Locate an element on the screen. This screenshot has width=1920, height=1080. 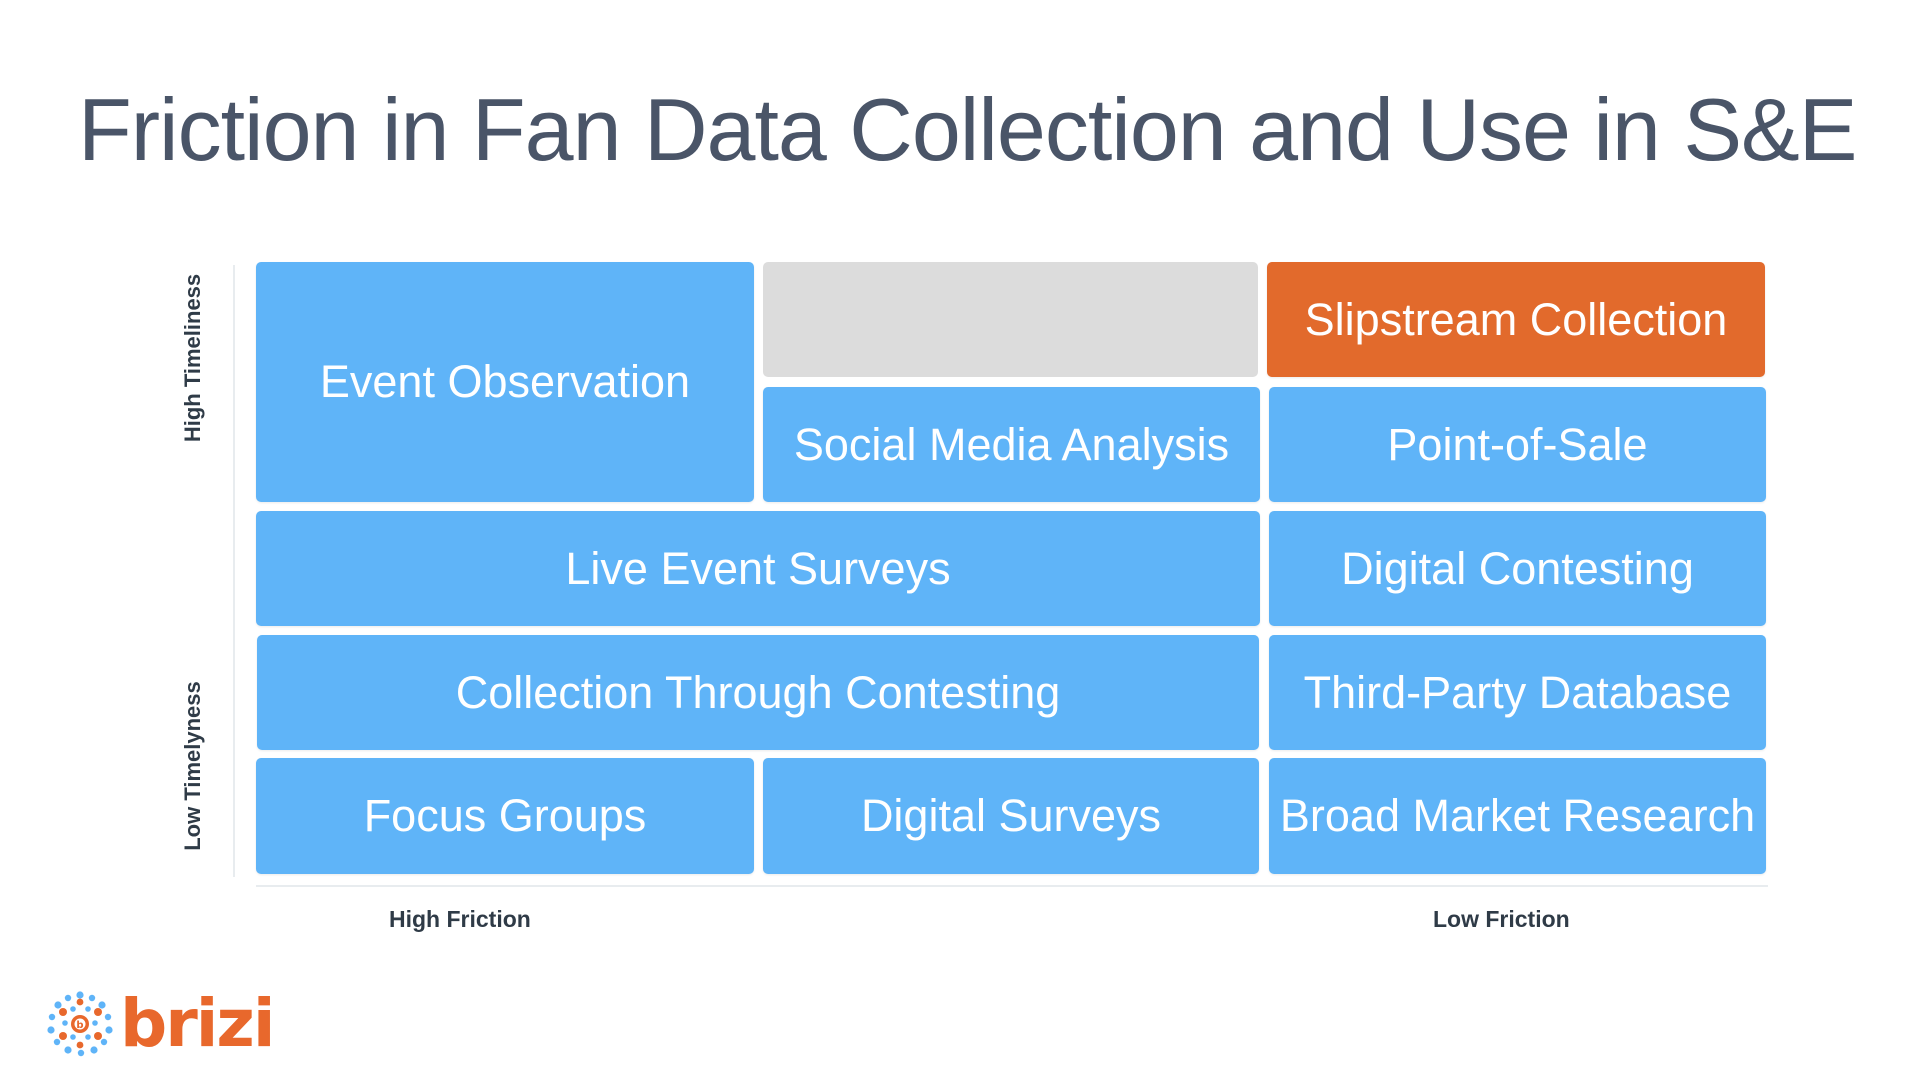
brizi-dots-icon: b is located at coordinates (80, 1024).